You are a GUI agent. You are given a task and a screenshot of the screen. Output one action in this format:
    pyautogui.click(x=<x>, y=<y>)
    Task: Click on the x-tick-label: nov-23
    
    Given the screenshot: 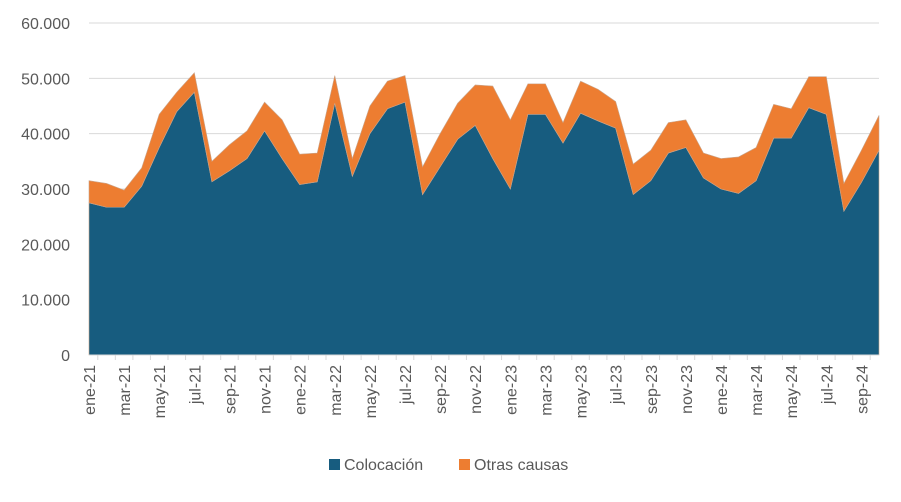 What is the action you would take?
    pyautogui.click(x=687, y=389)
    